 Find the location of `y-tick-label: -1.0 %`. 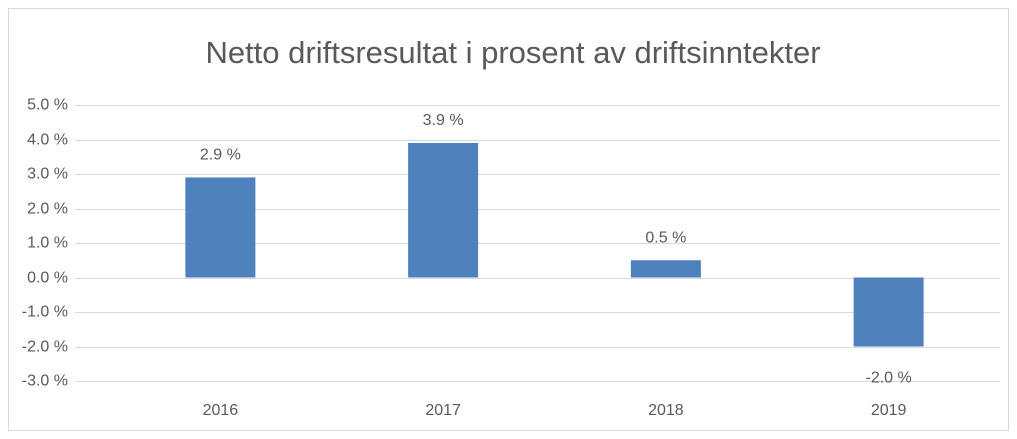

y-tick-label: -1.0 % is located at coordinates (45, 312).